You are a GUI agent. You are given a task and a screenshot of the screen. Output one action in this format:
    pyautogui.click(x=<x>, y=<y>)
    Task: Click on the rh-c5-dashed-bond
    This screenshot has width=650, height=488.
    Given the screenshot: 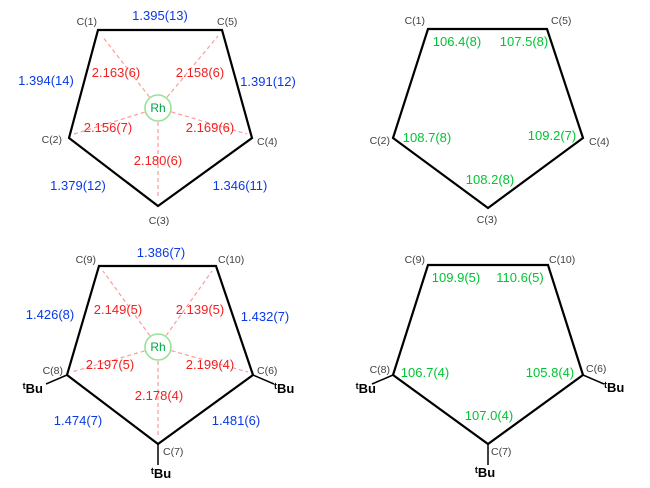 What is the action you would take?
    pyautogui.click(x=188, y=72)
    